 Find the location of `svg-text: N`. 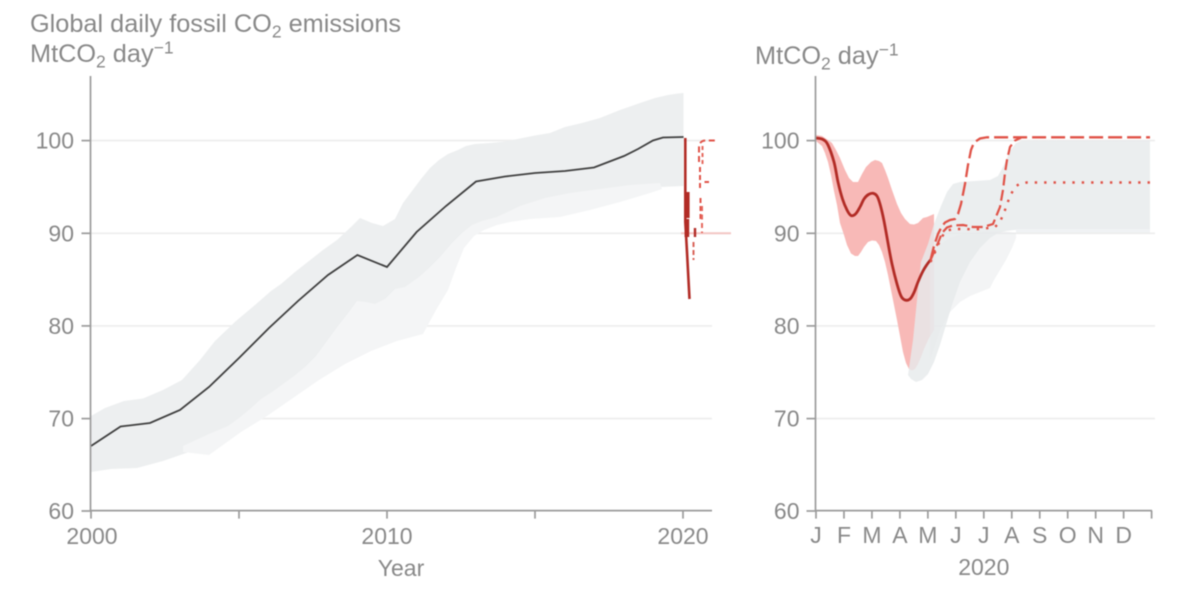

svg-text: N is located at coordinates (1095, 535).